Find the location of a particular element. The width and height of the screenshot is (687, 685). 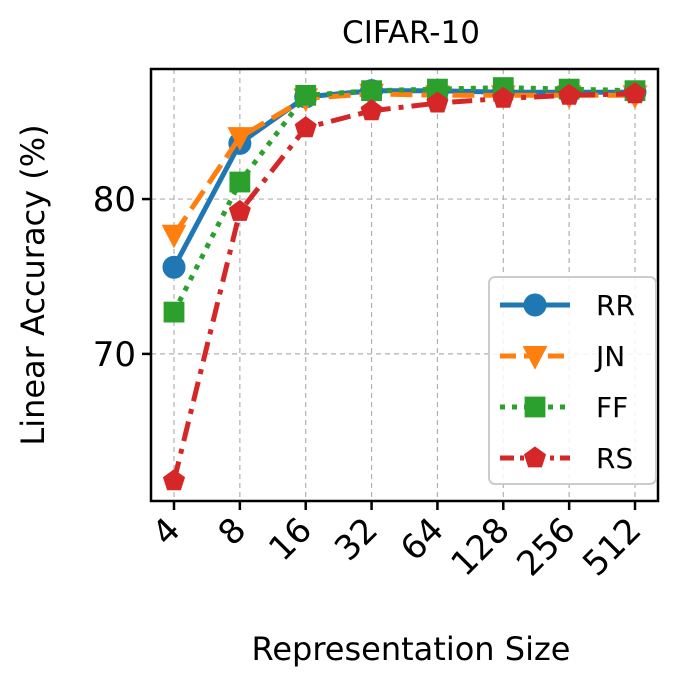

series-line is located at coordinates (403, 164).